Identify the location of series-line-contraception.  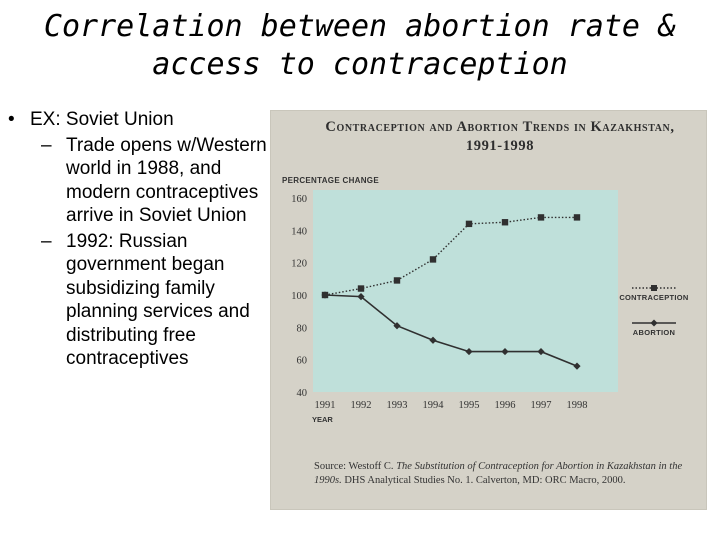
(450, 256).